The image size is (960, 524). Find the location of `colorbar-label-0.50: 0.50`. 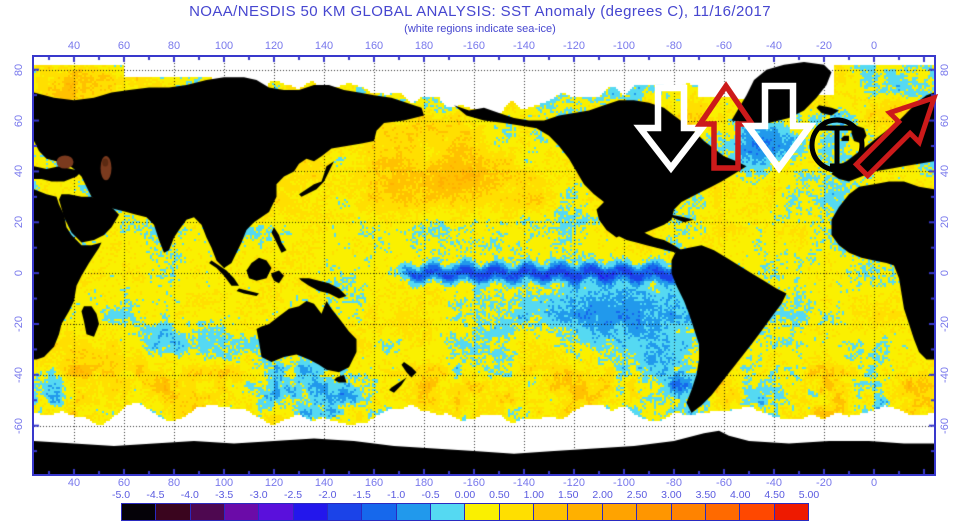

colorbar-label-0.50: 0.50 is located at coordinates (499, 495).